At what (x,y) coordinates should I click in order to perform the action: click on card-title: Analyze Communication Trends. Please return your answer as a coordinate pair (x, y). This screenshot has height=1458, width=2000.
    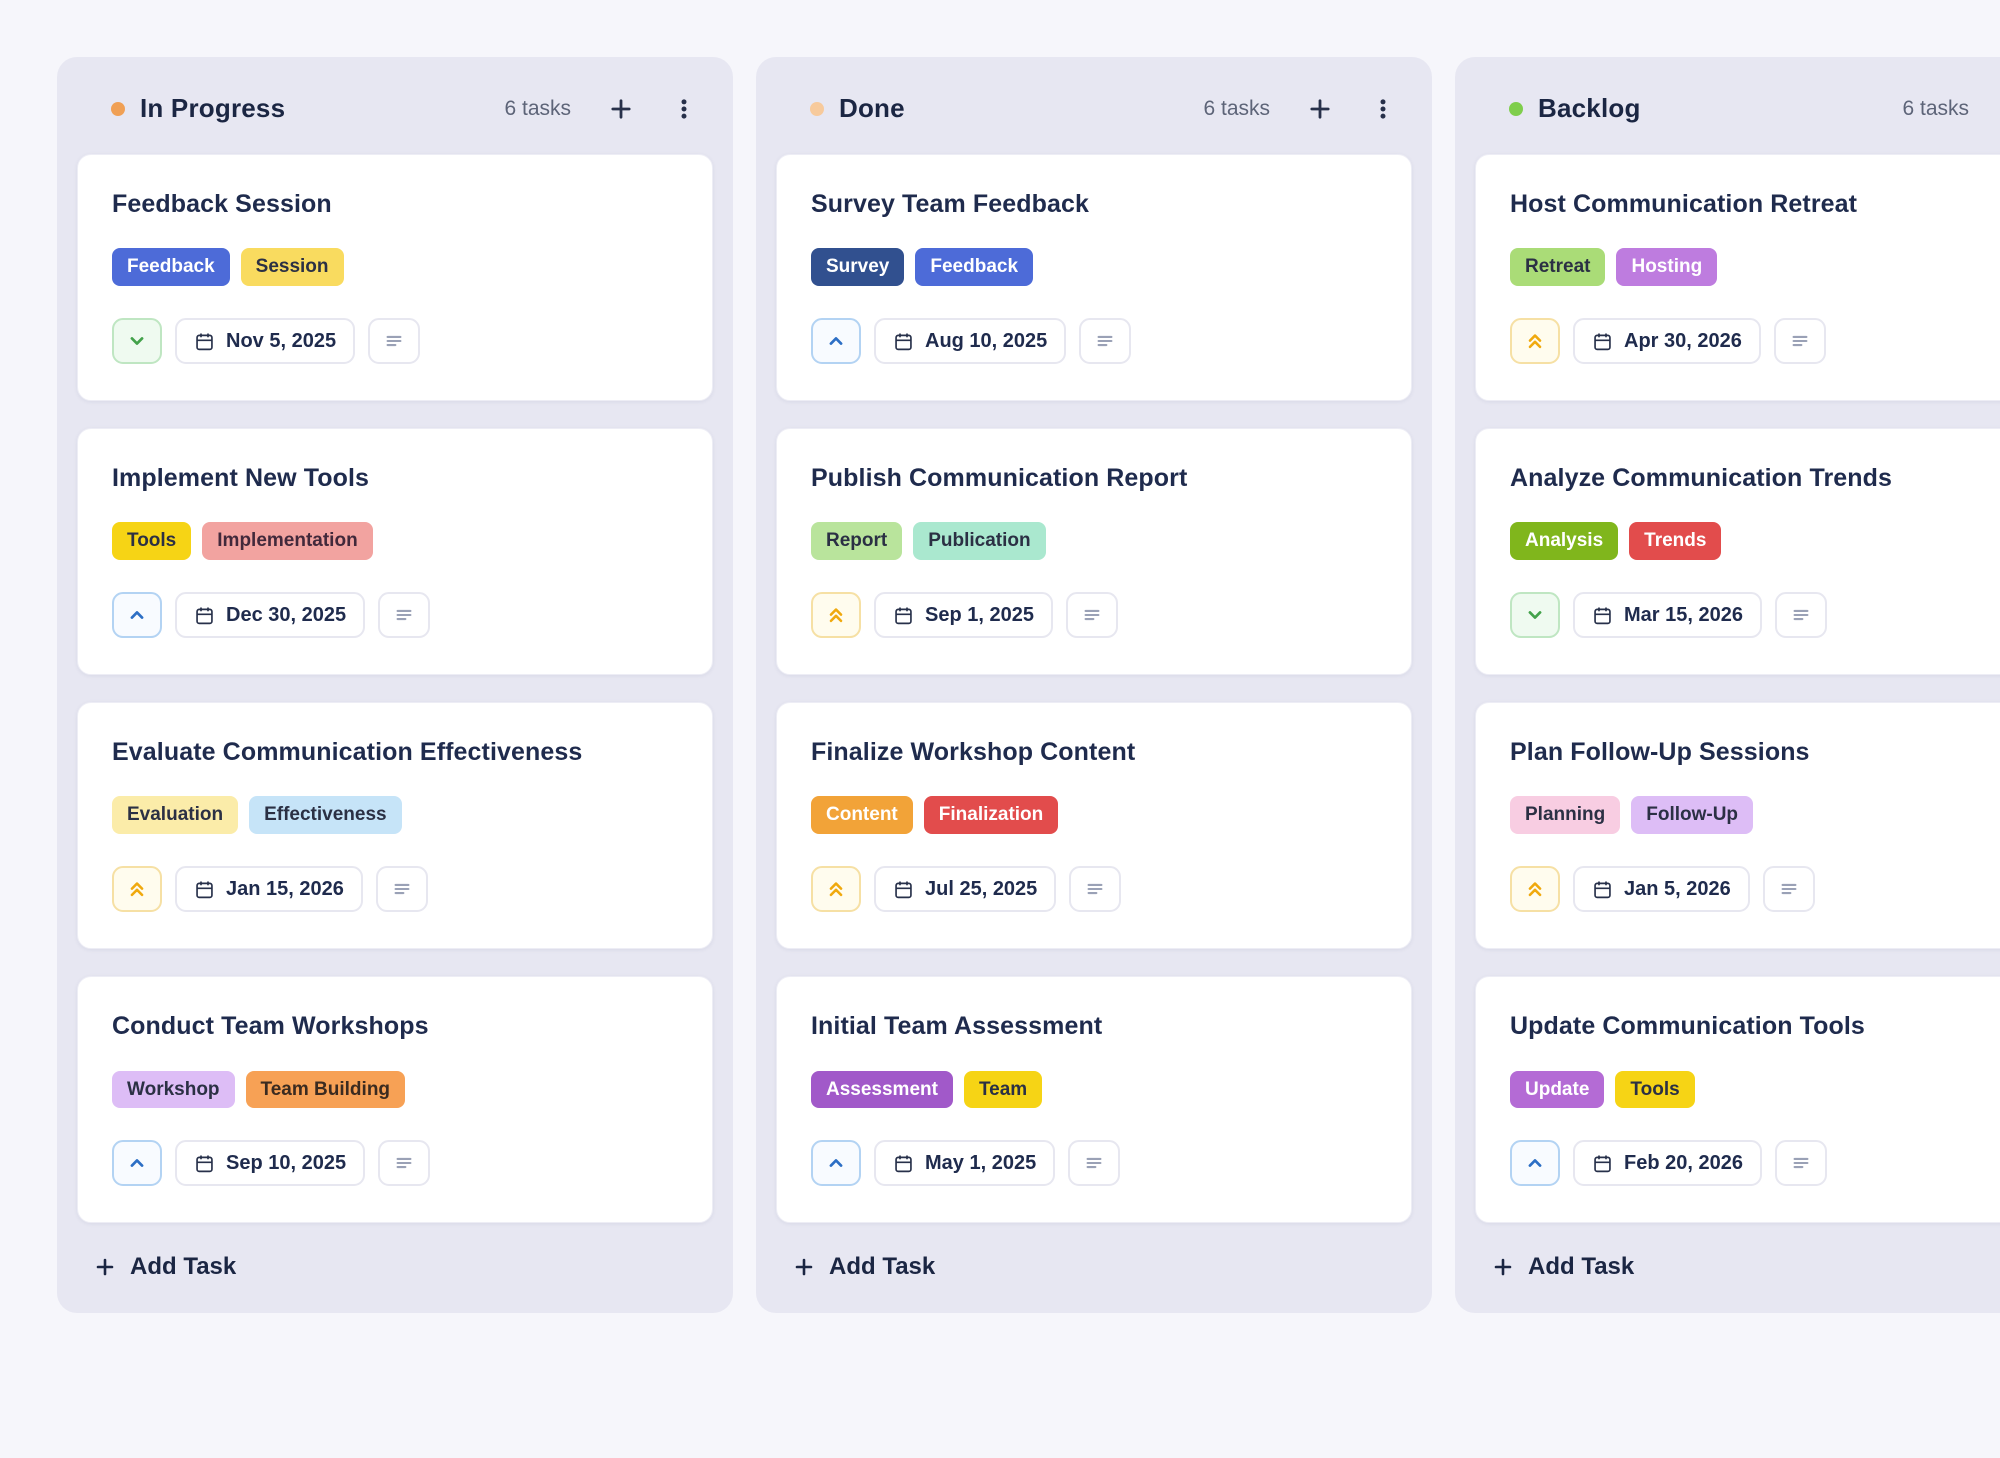
    Looking at the image, I should click on (1701, 478).